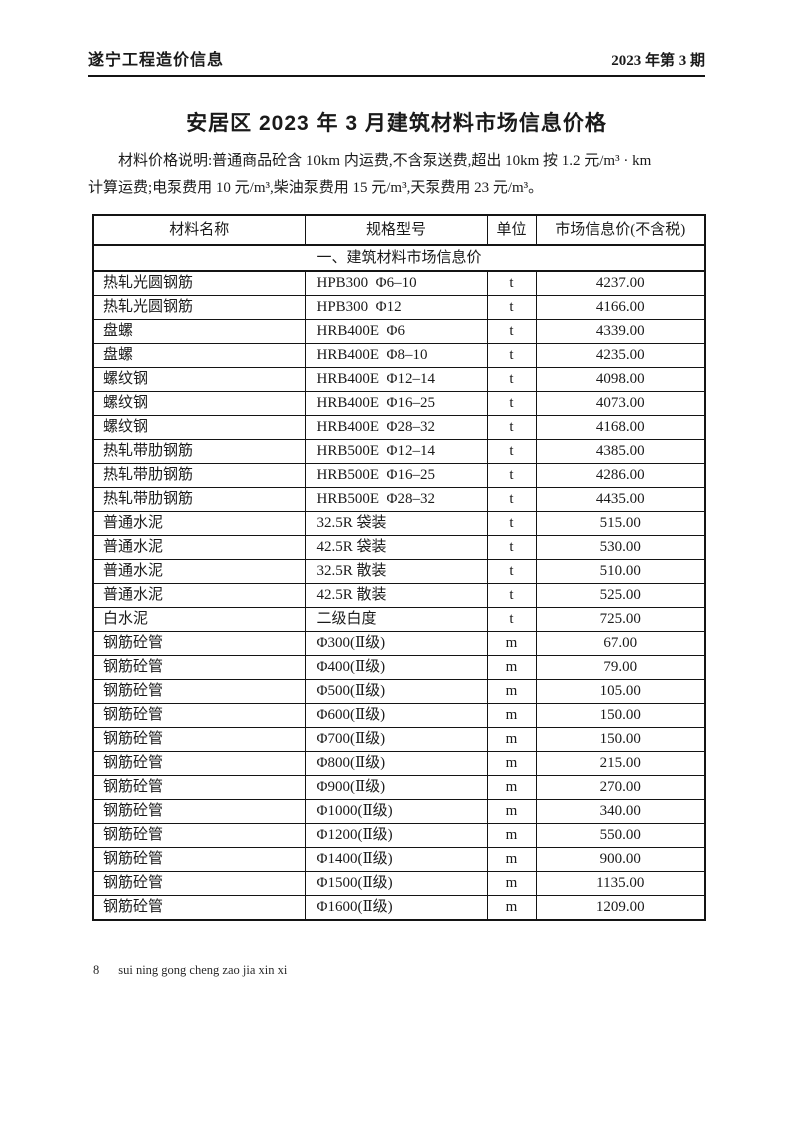  Describe the element at coordinates (399, 230) in the screenshot. I see `table-header-row: 材料名称 规格型号 单位 市场信息价(不含税)` at that location.